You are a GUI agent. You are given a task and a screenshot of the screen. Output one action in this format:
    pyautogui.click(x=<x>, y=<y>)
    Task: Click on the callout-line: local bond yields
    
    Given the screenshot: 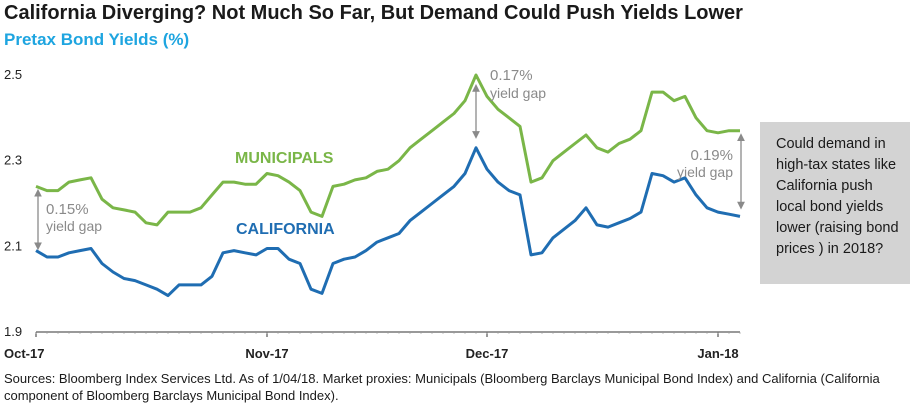 What is the action you would take?
    pyautogui.click(x=830, y=207)
    